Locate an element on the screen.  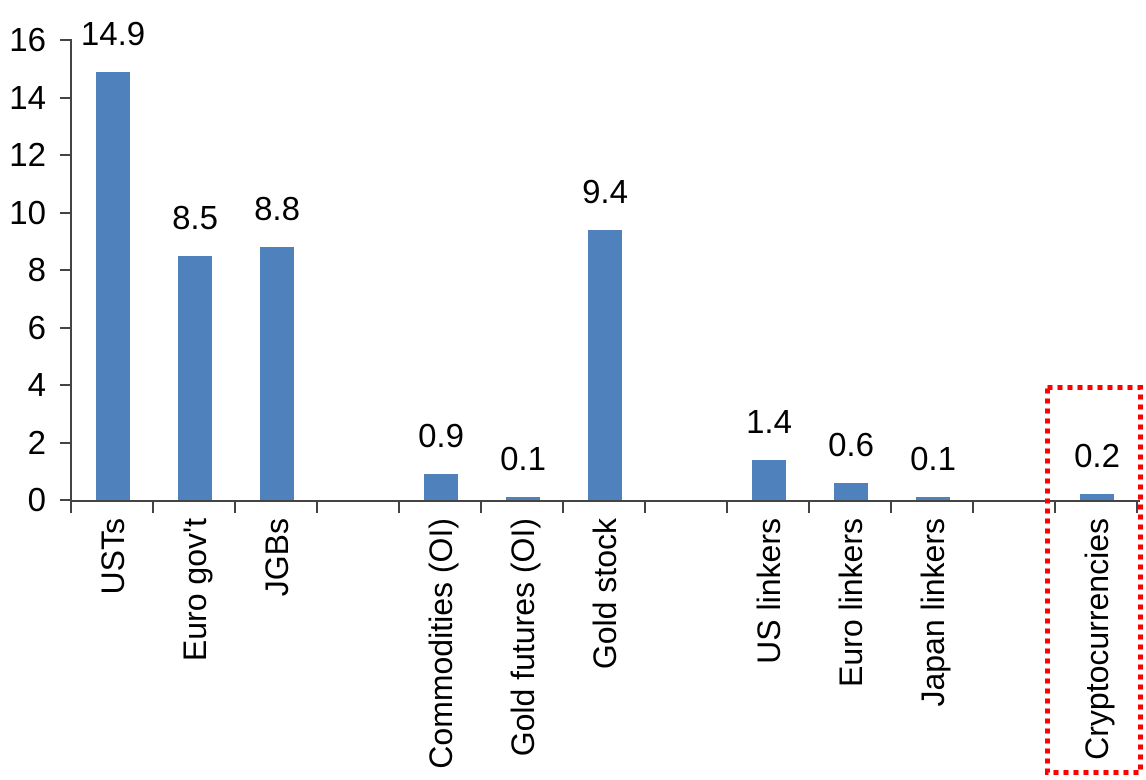
category-label-cell: Euro linkers is located at coordinates (851, 649).